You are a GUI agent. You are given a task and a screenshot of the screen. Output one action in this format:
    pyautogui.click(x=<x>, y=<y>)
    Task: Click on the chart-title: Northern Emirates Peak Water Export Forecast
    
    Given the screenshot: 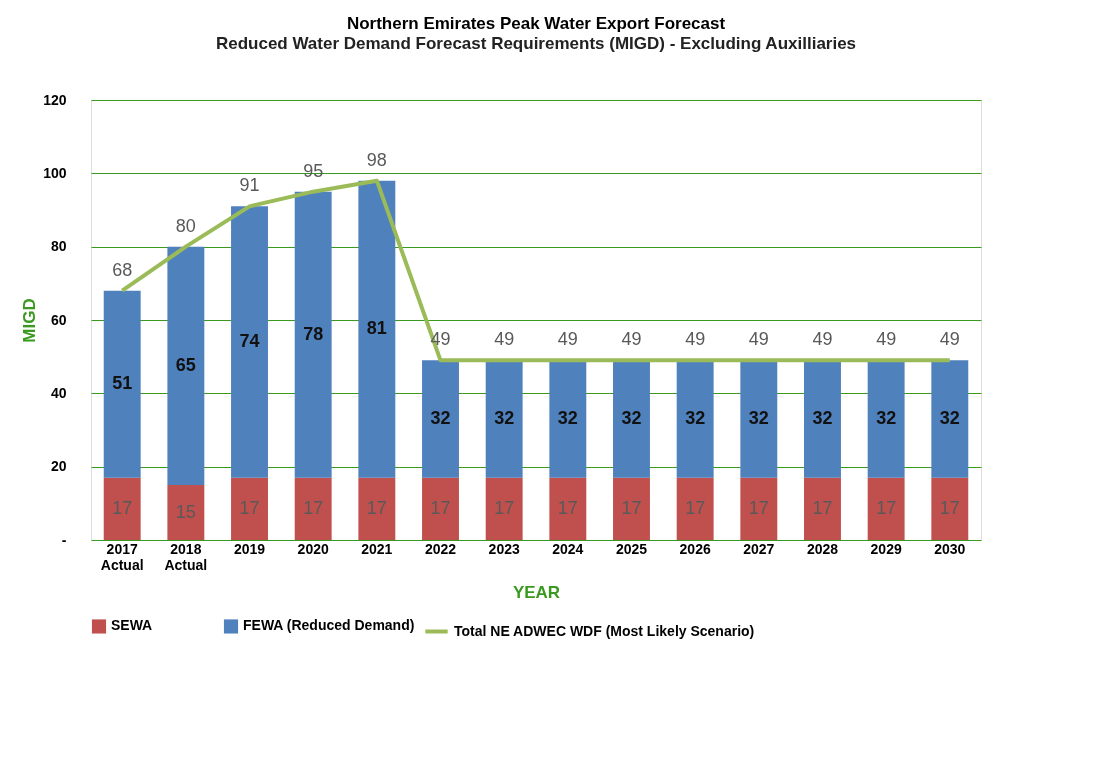 What is the action you would take?
    pyautogui.click(x=536, y=23)
    